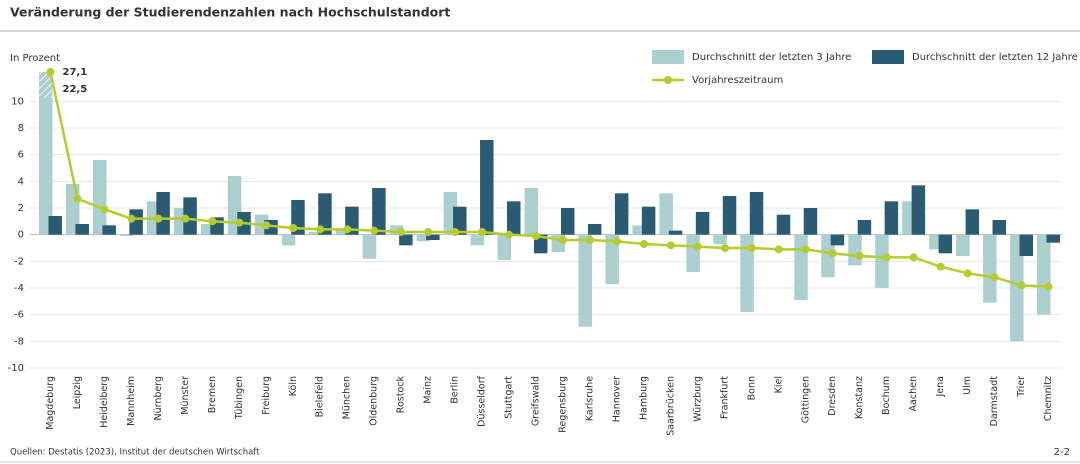 The height and width of the screenshot is (464, 1080). I want to click on x-tick-label: Hamburg, so click(643, 398).